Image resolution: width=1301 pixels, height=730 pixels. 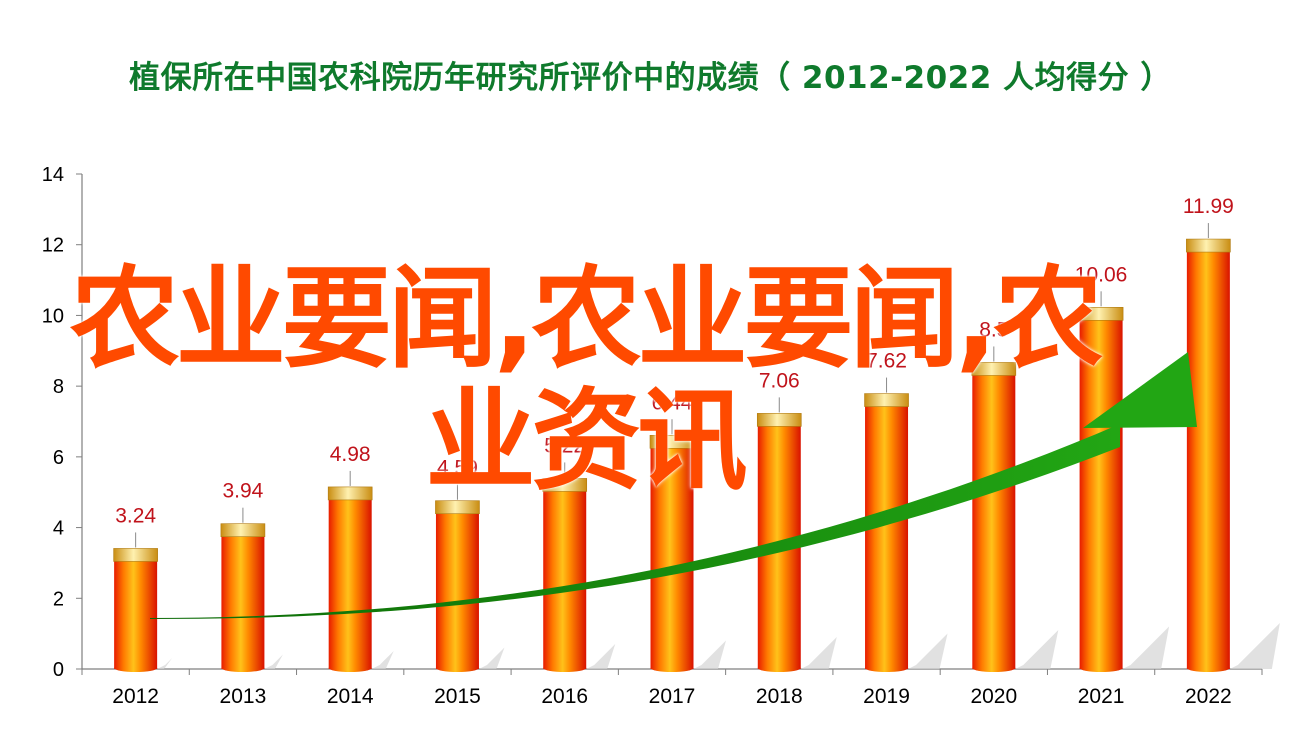 I want to click on data-label-2012: 3.24, so click(x=135, y=515).